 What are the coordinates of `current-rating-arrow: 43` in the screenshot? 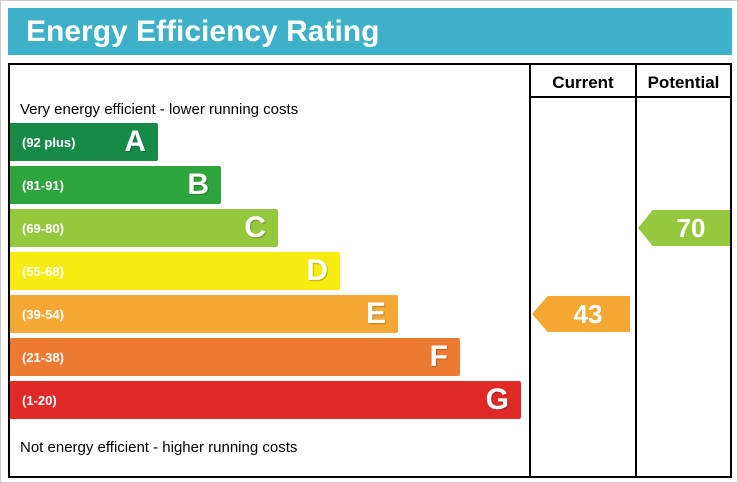 It's located at (581, 314).